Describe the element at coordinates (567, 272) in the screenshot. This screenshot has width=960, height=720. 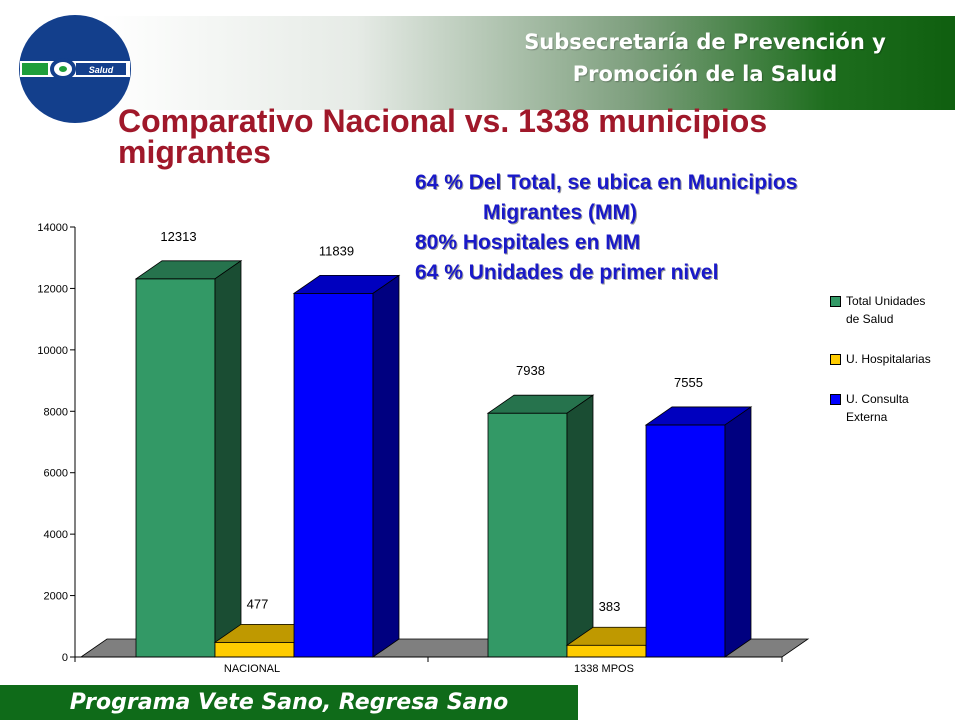
I see `note-4: 64 % Unidades de primer nivel` at that location.